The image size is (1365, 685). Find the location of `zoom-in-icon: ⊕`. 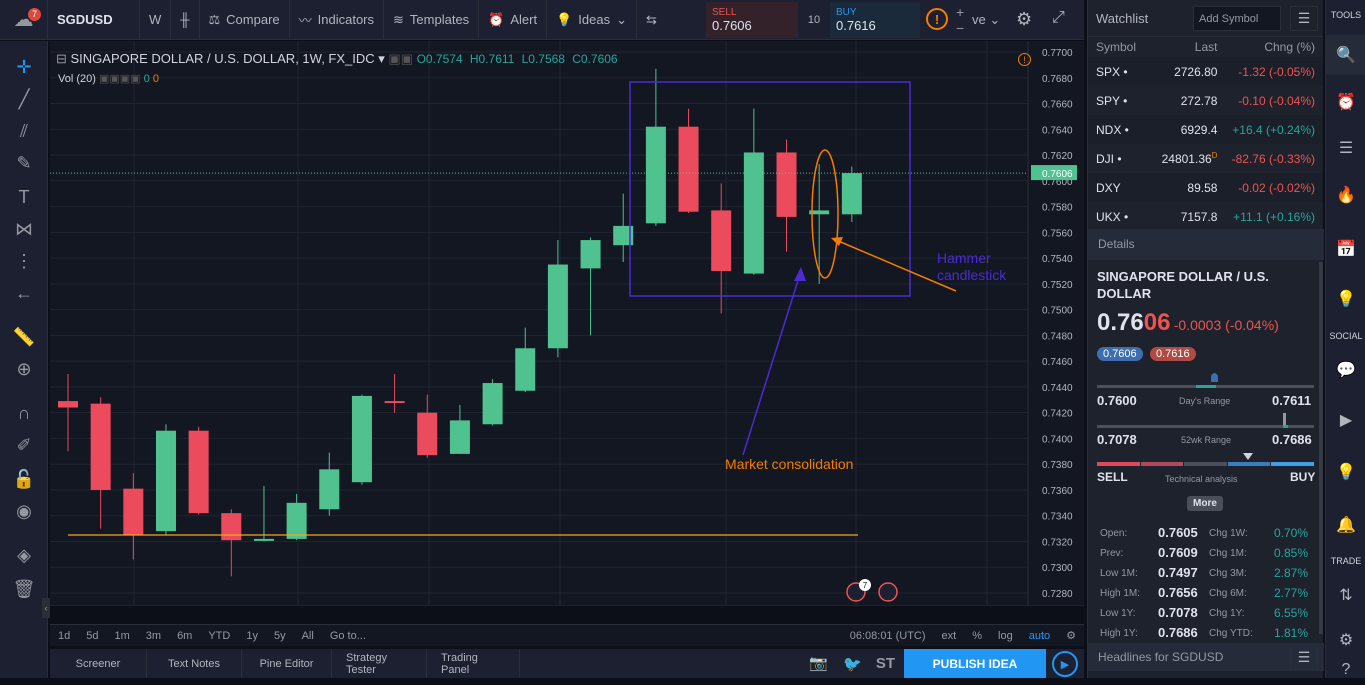

zoom-in-icon: ⊕ is located at coordinates (24, 368).